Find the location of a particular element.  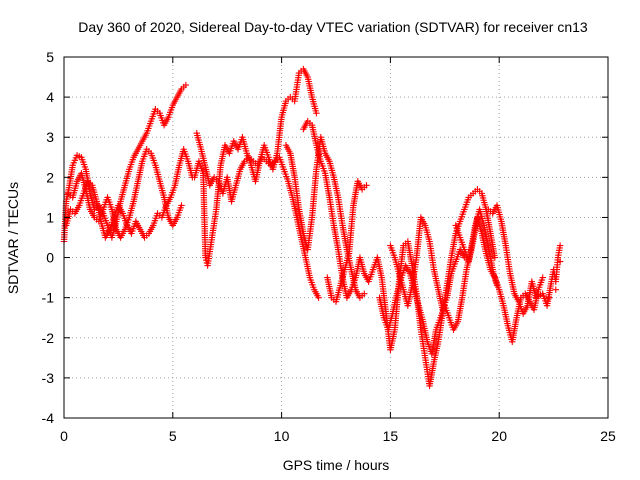

y-tick-label: -4 is located at coordinates (48, 418).